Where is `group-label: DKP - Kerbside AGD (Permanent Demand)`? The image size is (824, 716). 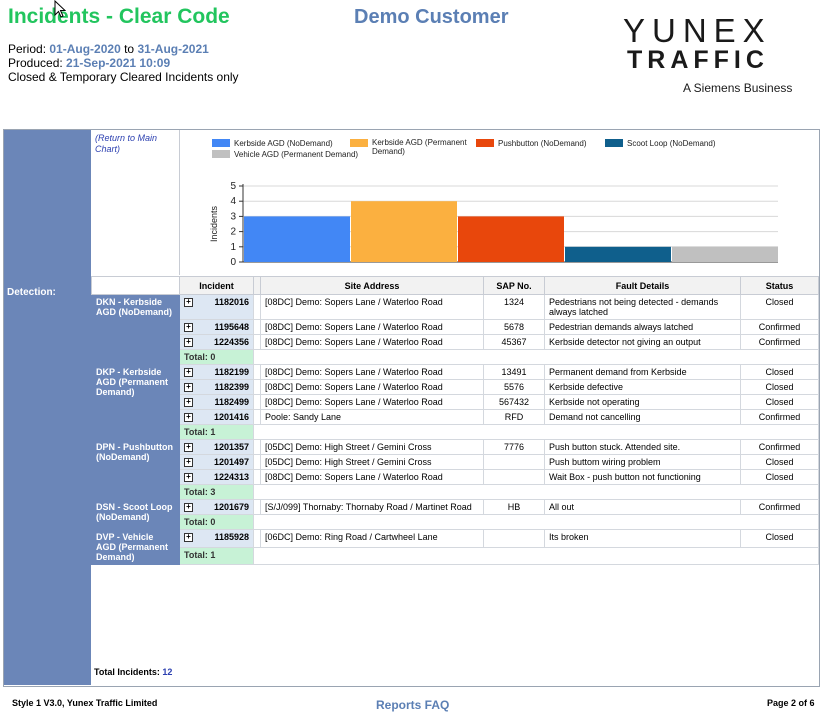 group-label: DKP - Kerbside AGD (Permanent Demand) is located at coordinates (135, 402).